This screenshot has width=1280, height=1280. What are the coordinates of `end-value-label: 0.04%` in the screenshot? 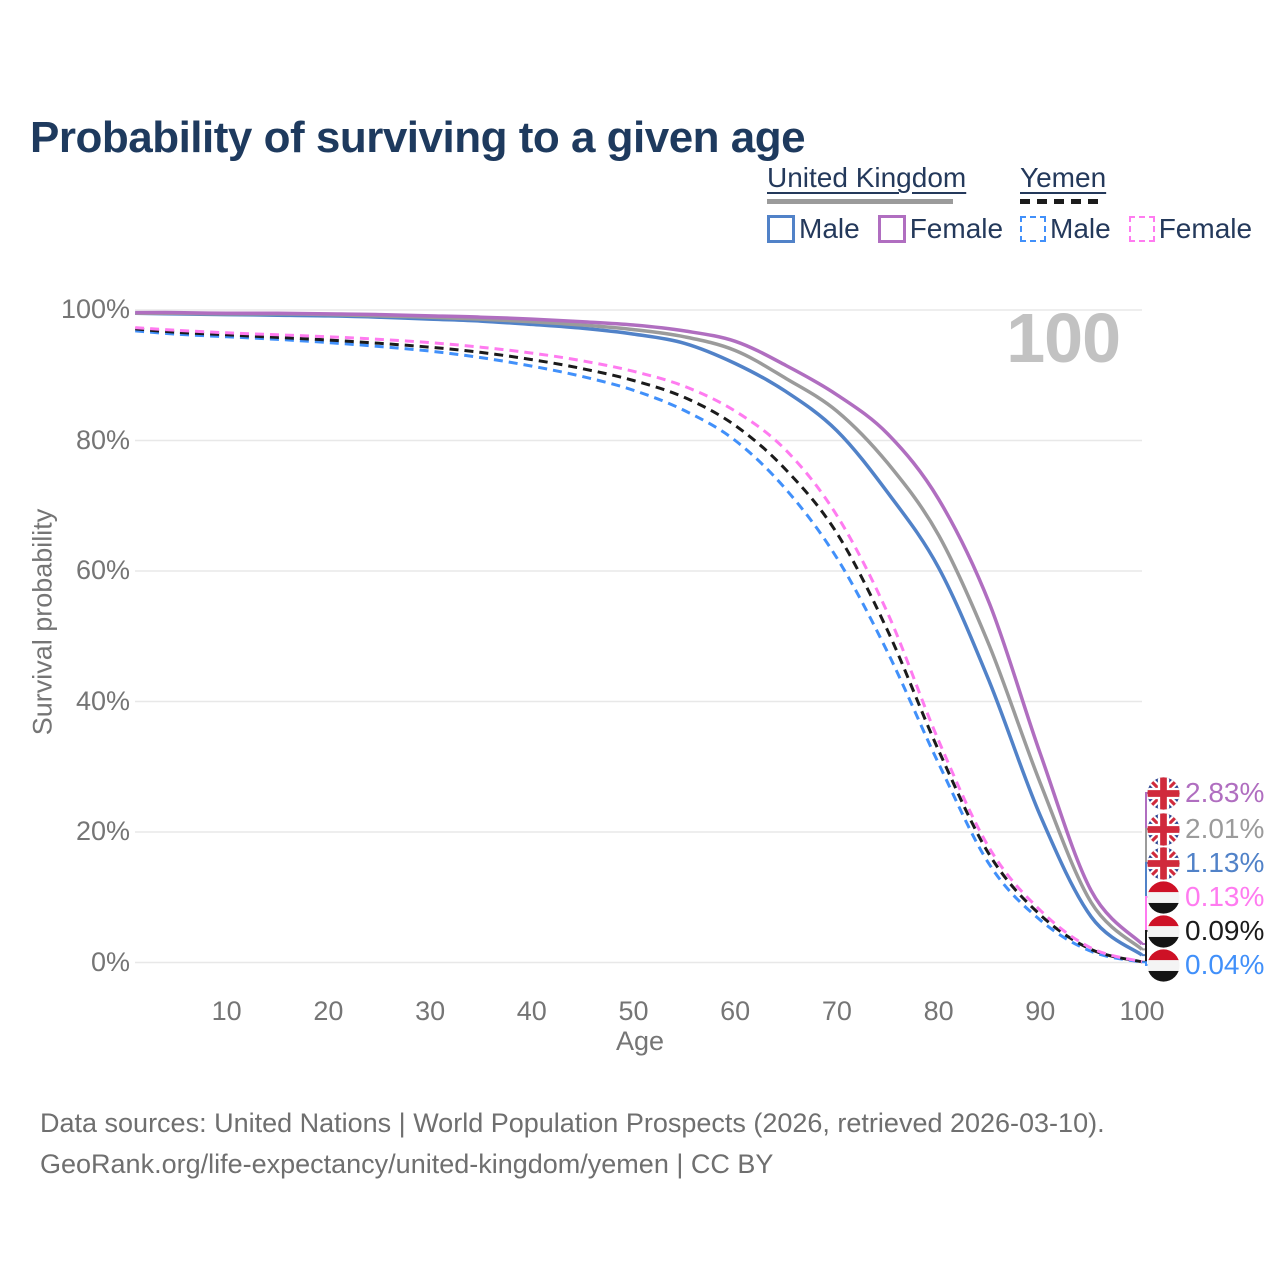 It's located at (1225, 964).